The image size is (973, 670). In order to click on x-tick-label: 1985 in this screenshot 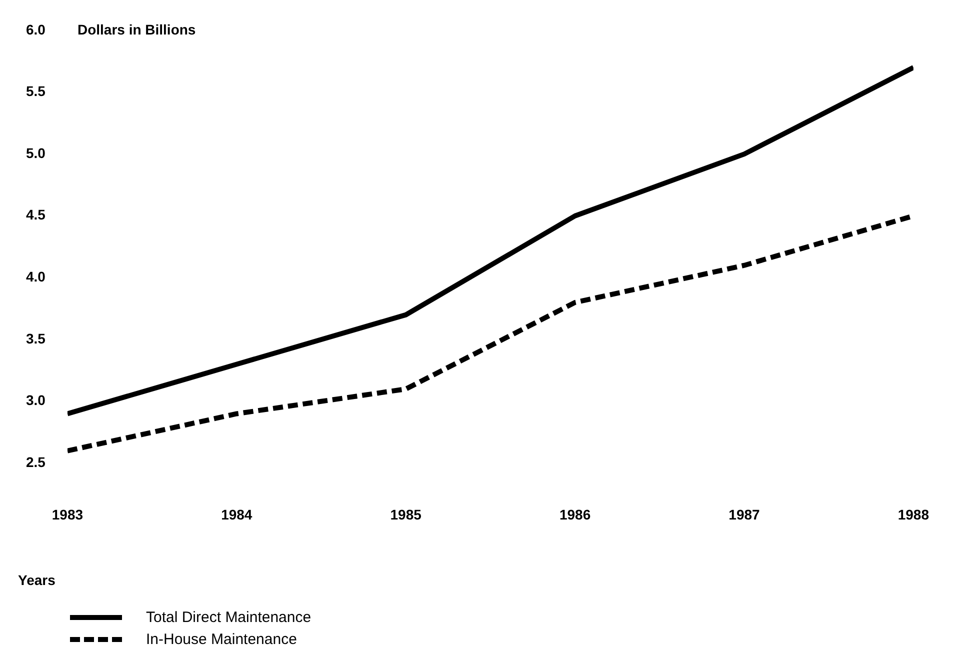, I will do `click(406, 514)`.